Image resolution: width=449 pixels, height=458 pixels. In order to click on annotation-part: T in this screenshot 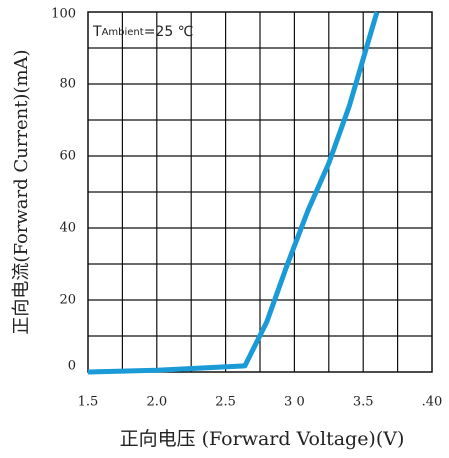, I will do `click(97, 32)`.